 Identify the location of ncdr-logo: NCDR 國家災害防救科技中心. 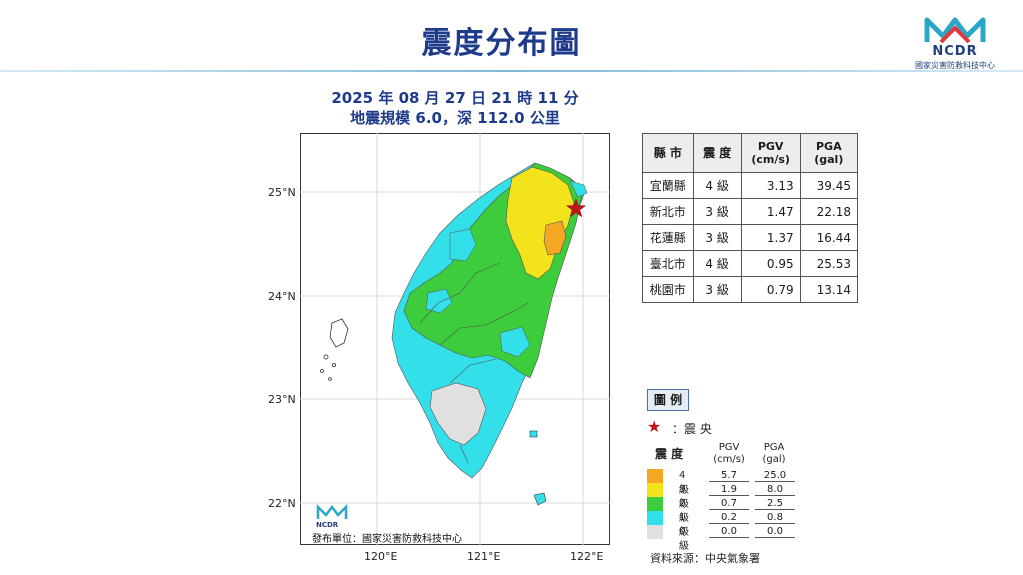
(955, 44).